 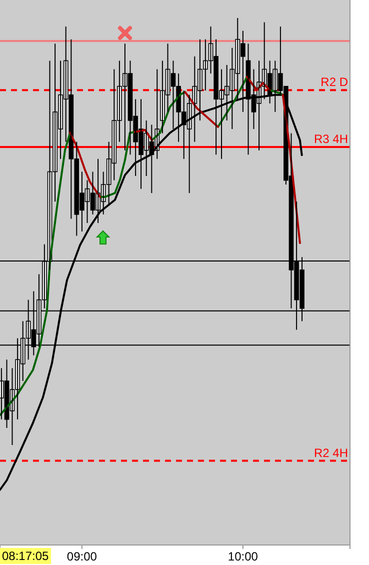 I want to click on ref-line-label: R2 4H, so click(x=331, y=453).